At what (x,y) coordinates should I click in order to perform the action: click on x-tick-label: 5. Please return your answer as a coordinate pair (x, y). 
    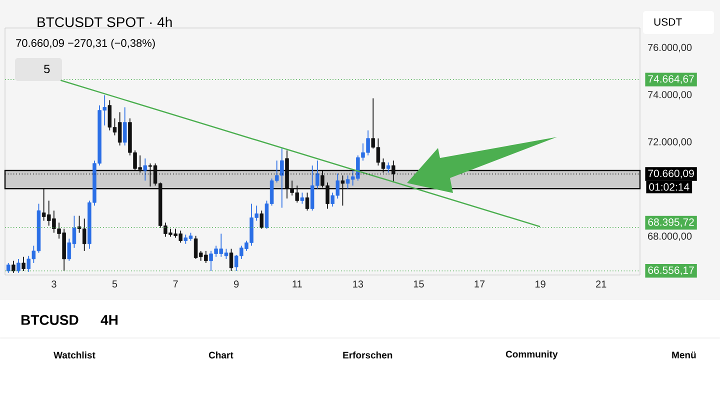
    Looking at the image, I should click on (115, 284).